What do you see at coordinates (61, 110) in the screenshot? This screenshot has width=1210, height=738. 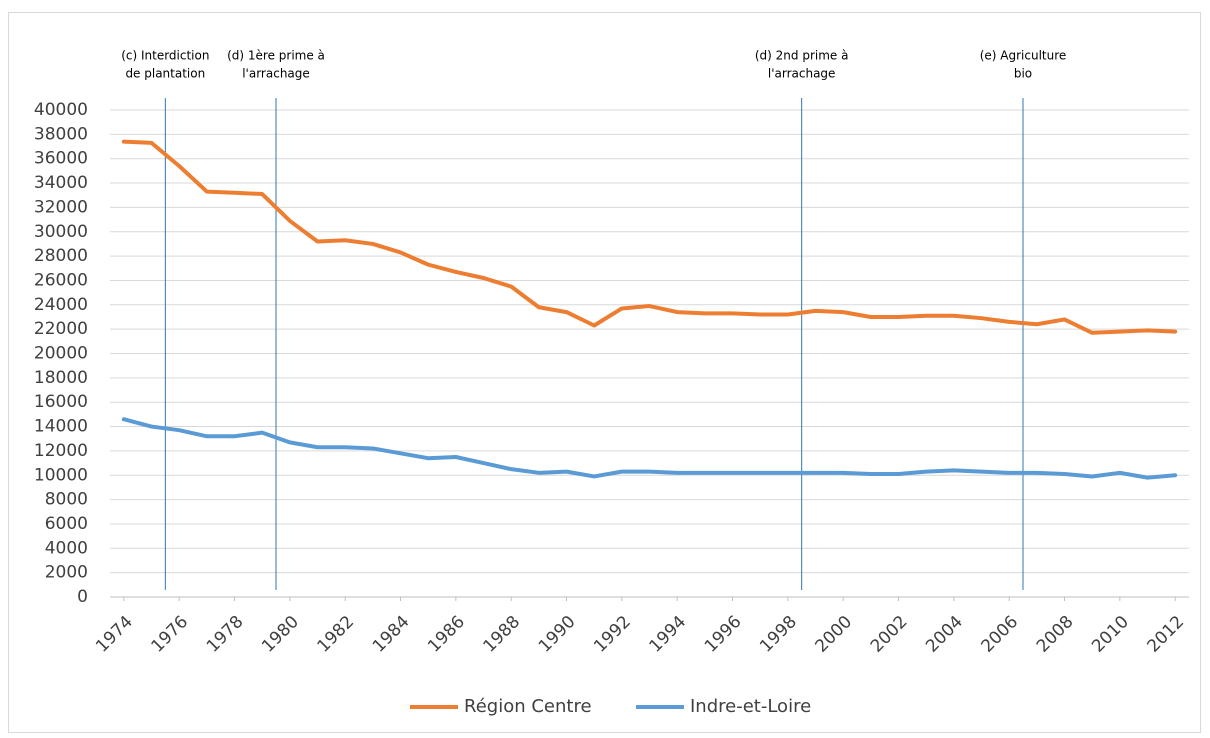 I see `y-tick-label: 40000` at bounding box center [61, 110].